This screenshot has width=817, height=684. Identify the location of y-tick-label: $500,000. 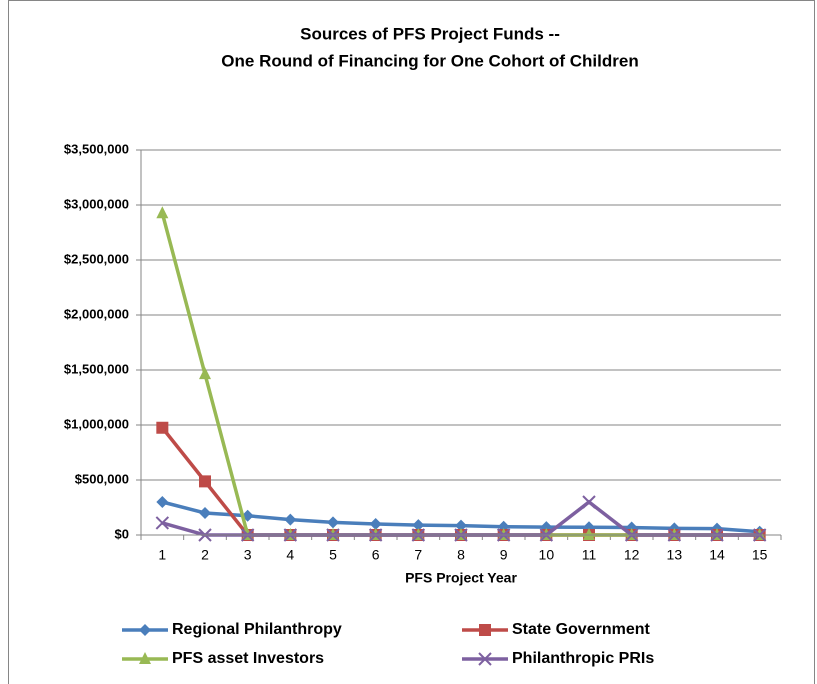
(102, 478).